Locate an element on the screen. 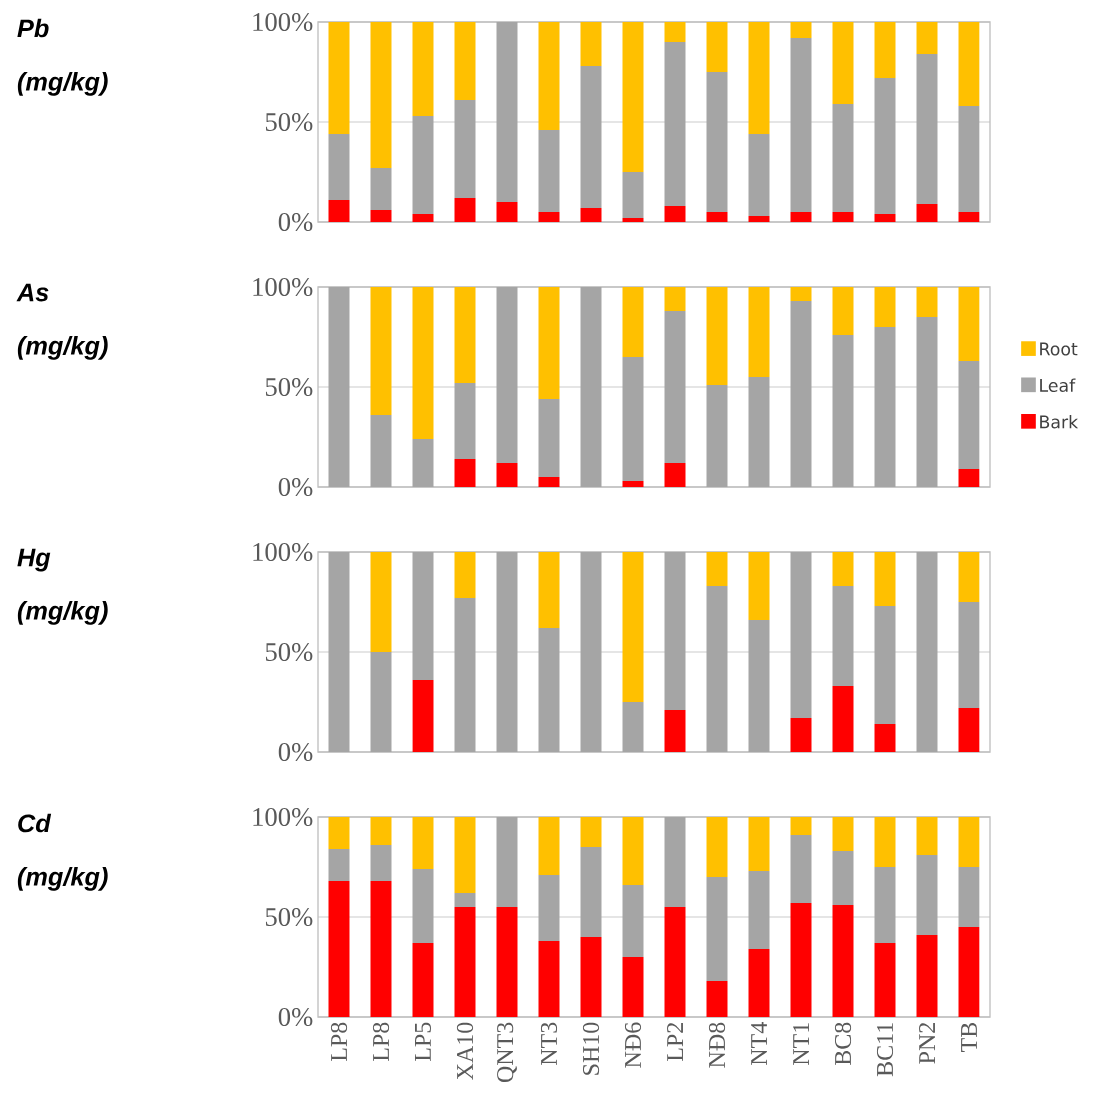  legend-label: Root is located at coordinates (1059, 349).